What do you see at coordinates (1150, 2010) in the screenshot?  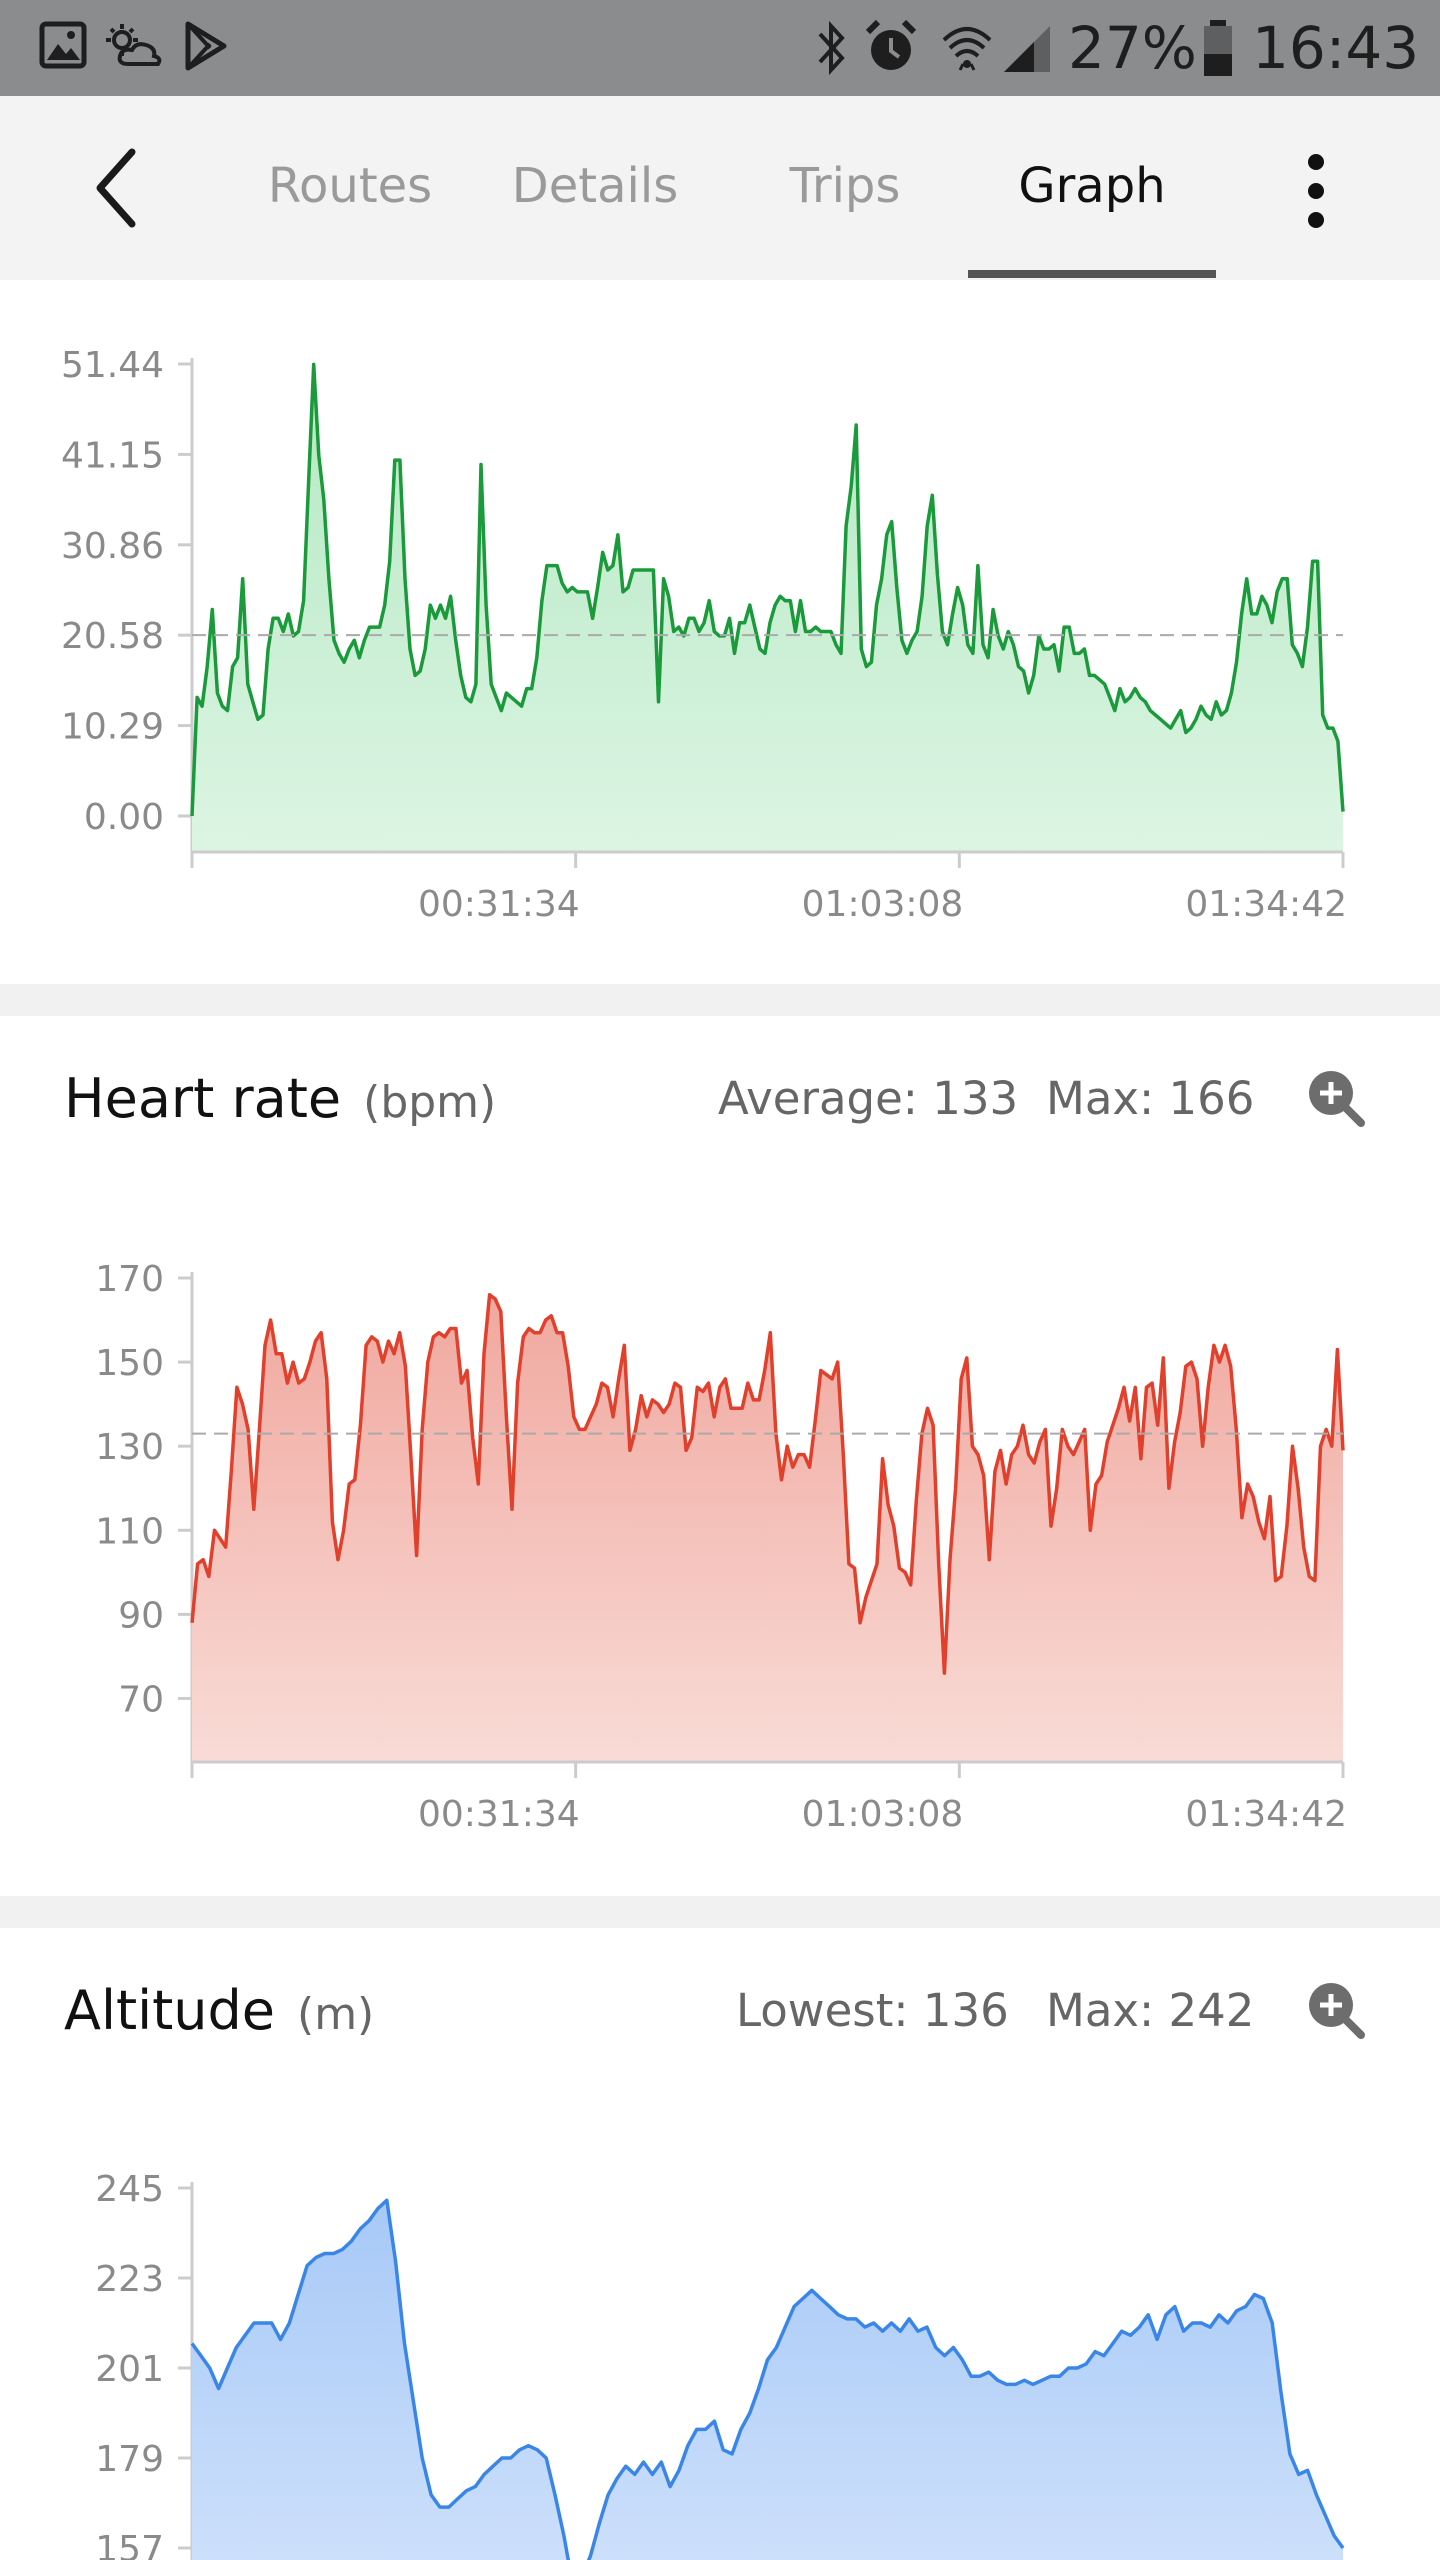 I see `altitude-max: Max: 242` at bounding box center [1150, 2010].